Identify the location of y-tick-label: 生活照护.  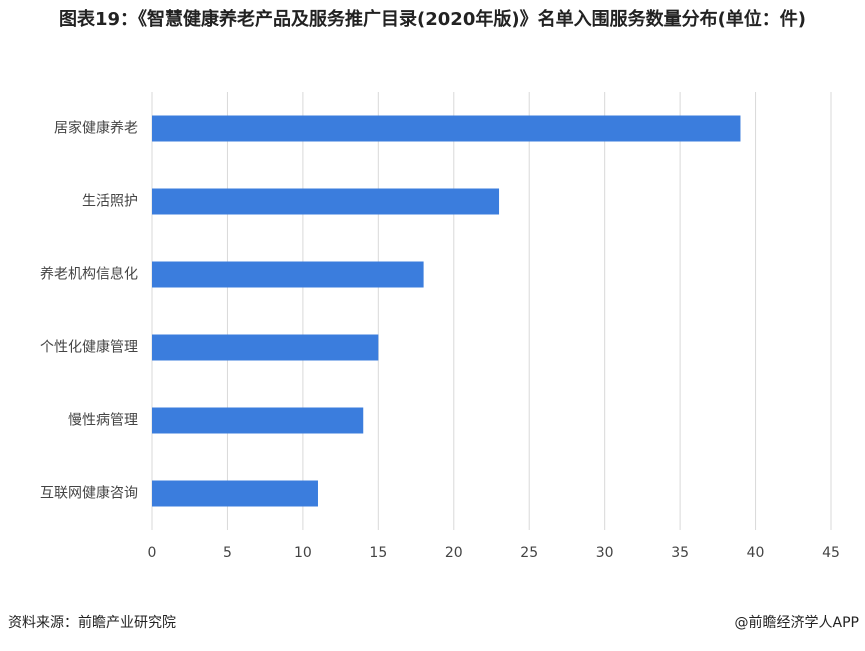
(110, 202).